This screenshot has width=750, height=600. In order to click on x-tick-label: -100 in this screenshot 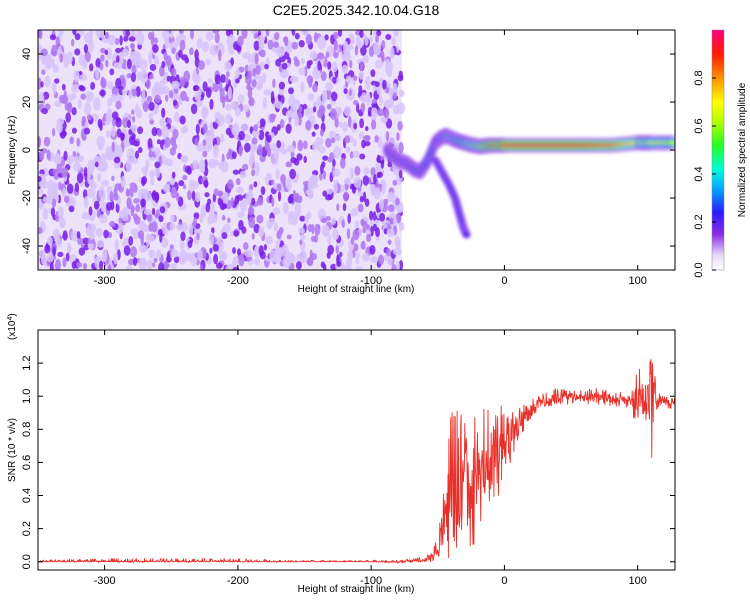, I will do `click(371, 581)`.